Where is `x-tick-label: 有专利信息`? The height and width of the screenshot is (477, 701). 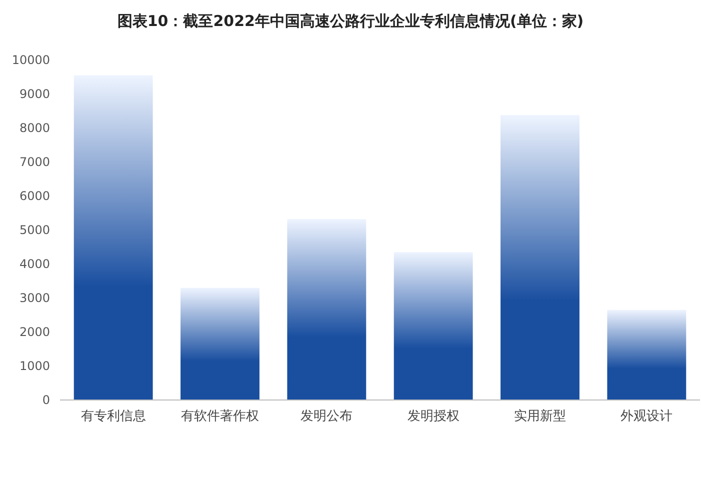 x-tick-label: 有专利信息 is located at coordinates (113, 416).